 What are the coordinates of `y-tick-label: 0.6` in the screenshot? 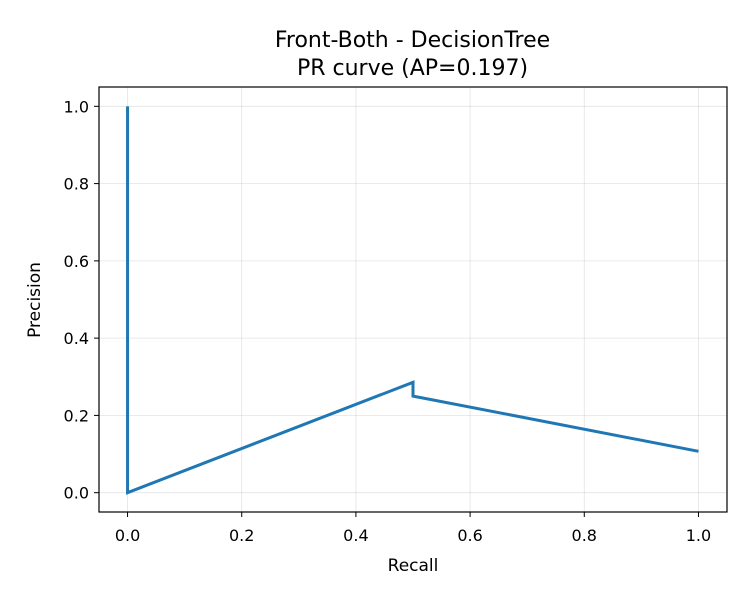 It's located at (76, 261).